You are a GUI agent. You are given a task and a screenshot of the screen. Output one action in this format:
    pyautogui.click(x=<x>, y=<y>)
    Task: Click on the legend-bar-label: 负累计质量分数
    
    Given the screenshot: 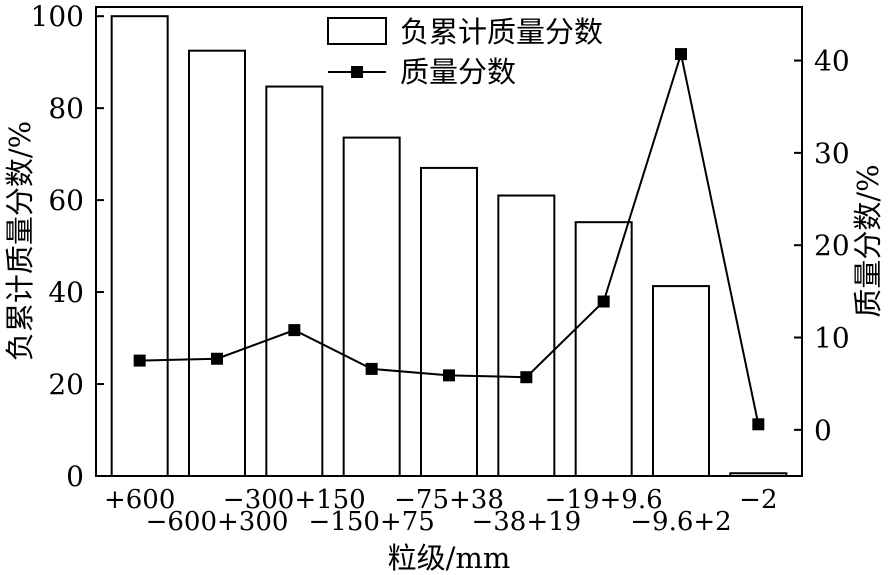 What is the action you would take?
    pyautogui.click(x=501, y=32)
    